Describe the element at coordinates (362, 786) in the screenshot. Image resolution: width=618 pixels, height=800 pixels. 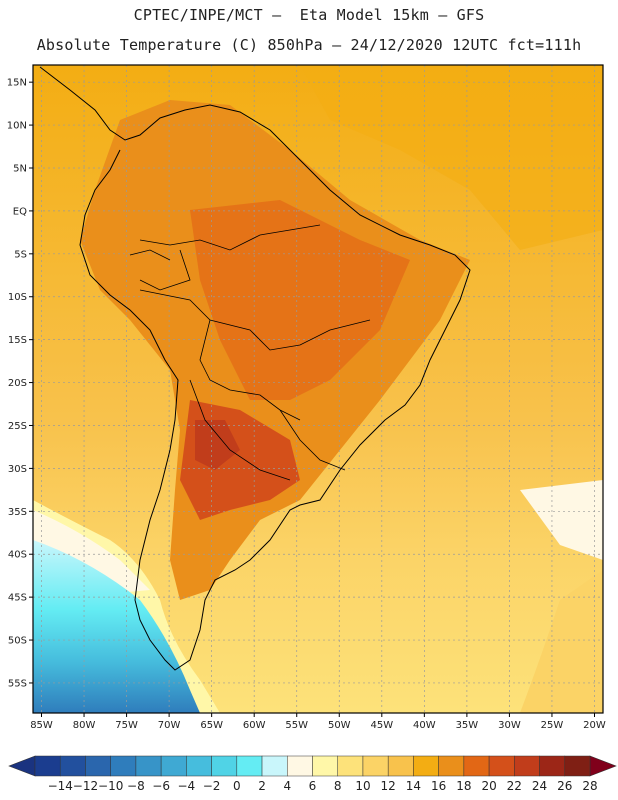
I see `colorbar-label: 10` at that location.